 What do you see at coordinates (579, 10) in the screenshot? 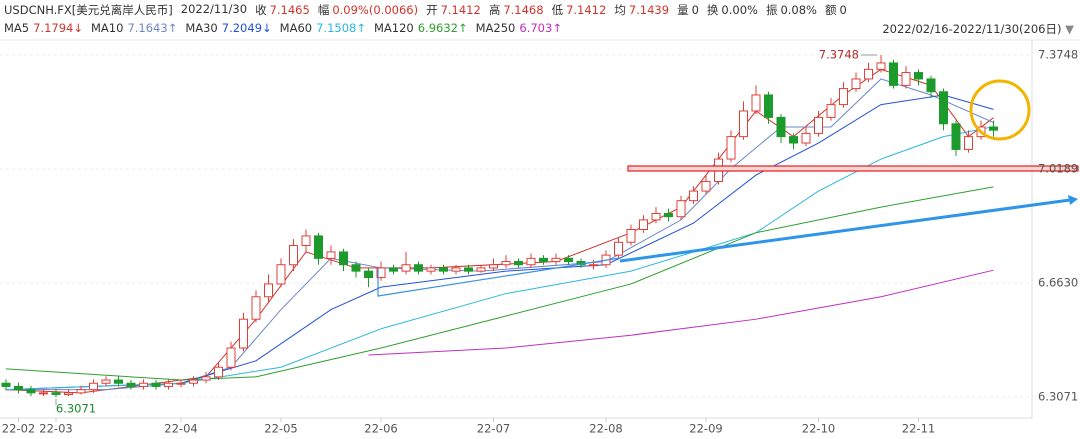
I see `quote-field: 低 7.1412` at bounding box center [579, 10].